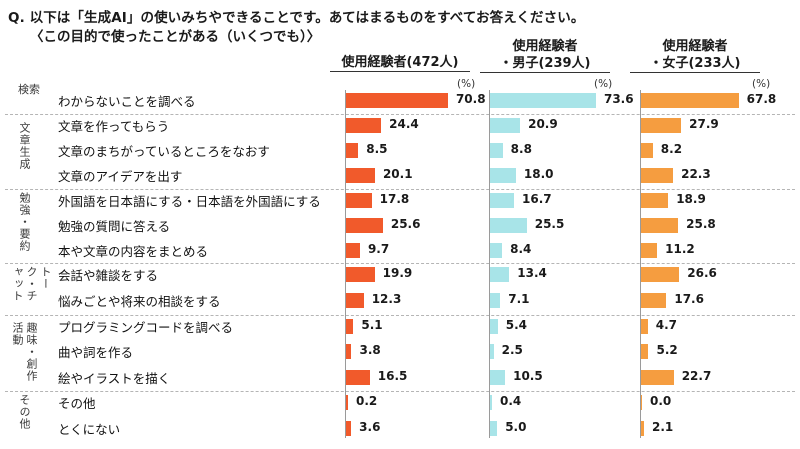 Image resolution: width=800 pixels, height=449 pixels. What do you see at coordinates (175, 37) in the screenshot?
I see `question-subtitle: 〈この目的で使ったことがある（いくつでも）〉` at bounding box center [175, 37].